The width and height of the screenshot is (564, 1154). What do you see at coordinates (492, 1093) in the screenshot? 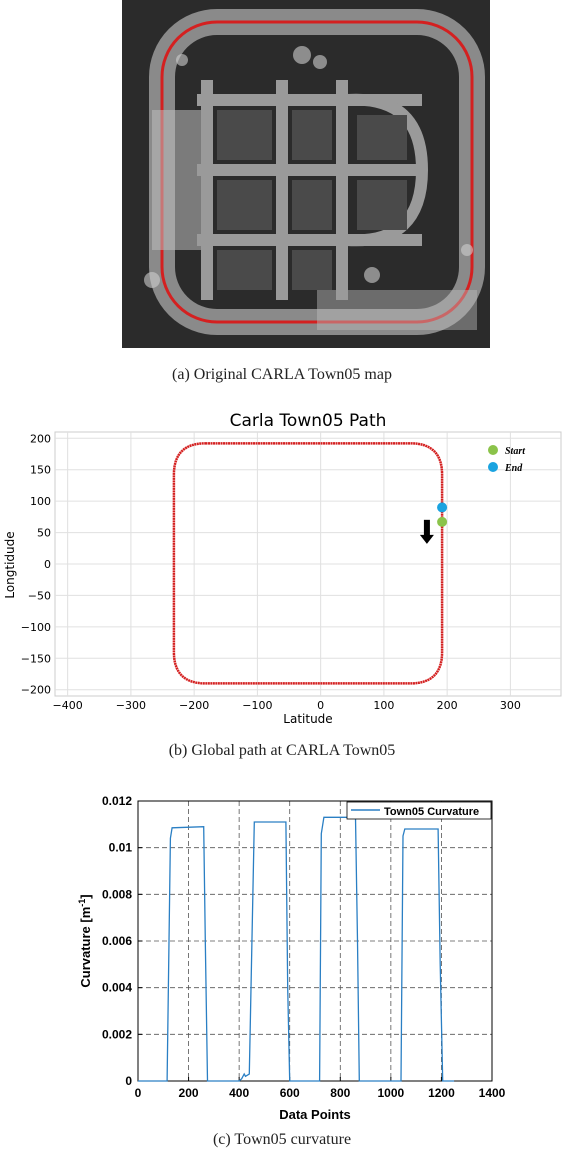
I see `curvature-x-tick-label: 1400` at bounding box center [492, 1093].